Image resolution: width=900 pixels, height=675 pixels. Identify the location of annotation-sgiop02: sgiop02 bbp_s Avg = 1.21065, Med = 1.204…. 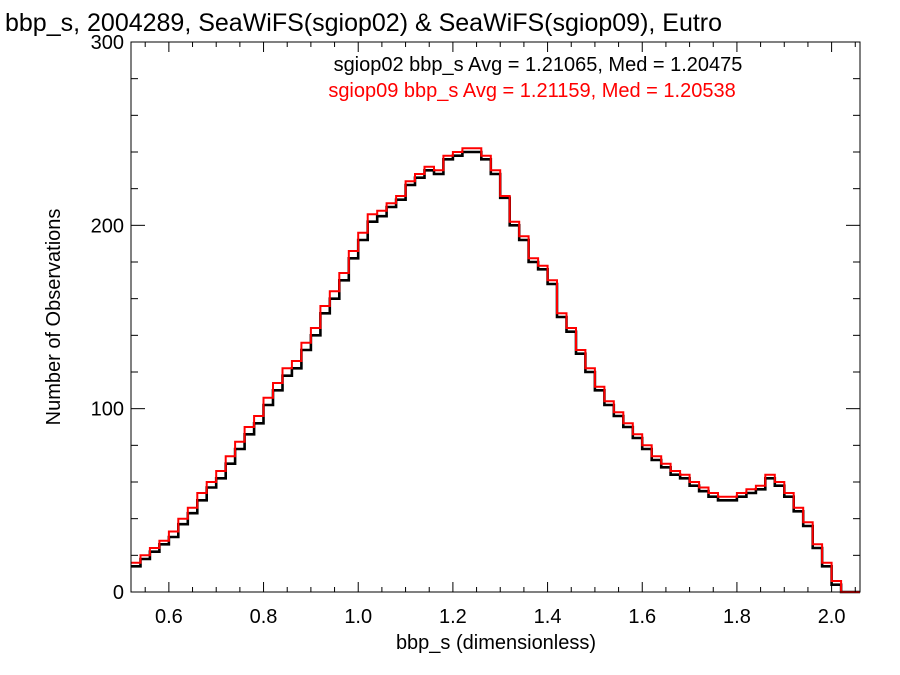
(538, 65).